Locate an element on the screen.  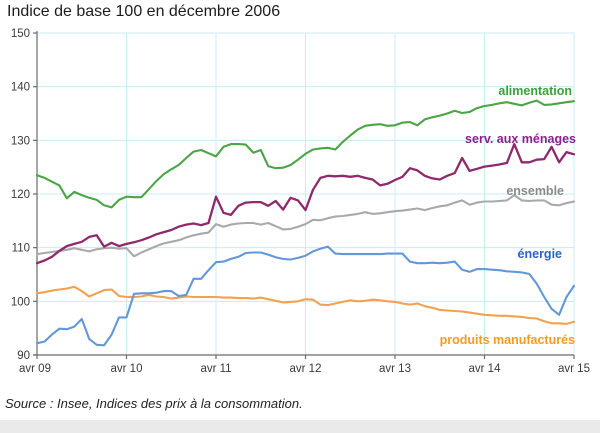
x-tick-label: avr 14 is located at coordinates (485, 369).